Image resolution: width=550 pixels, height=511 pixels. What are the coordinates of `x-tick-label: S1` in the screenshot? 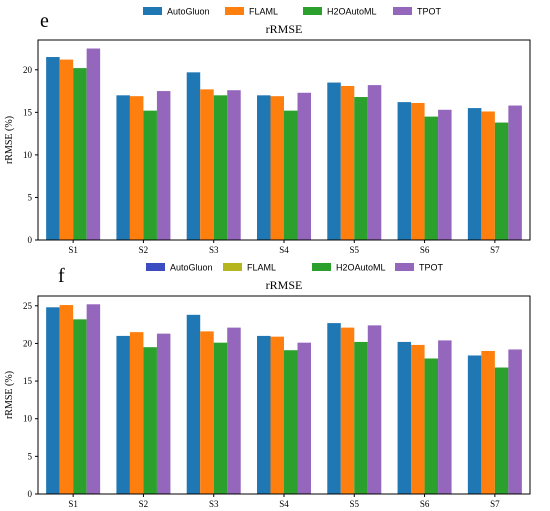 It's located at (73, 504).